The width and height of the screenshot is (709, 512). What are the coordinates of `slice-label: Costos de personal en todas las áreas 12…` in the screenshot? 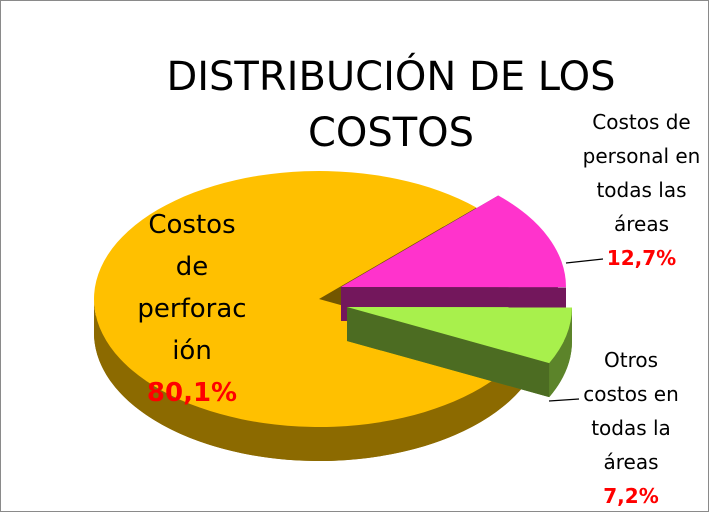 It's located at (641, 190).